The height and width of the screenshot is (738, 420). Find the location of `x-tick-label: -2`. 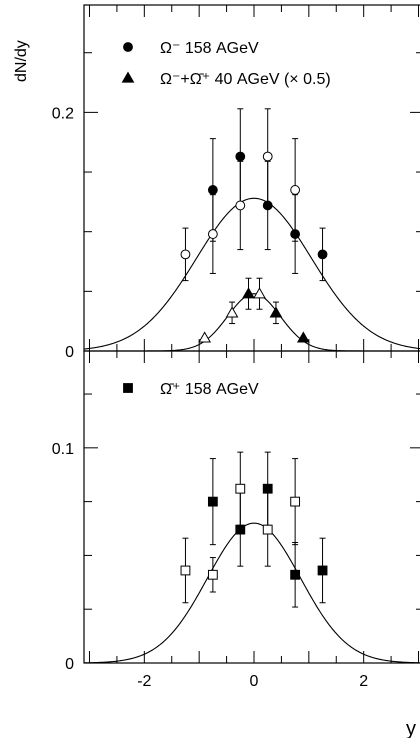

x-tick-label: -2 is located at coordinates (144, 681).